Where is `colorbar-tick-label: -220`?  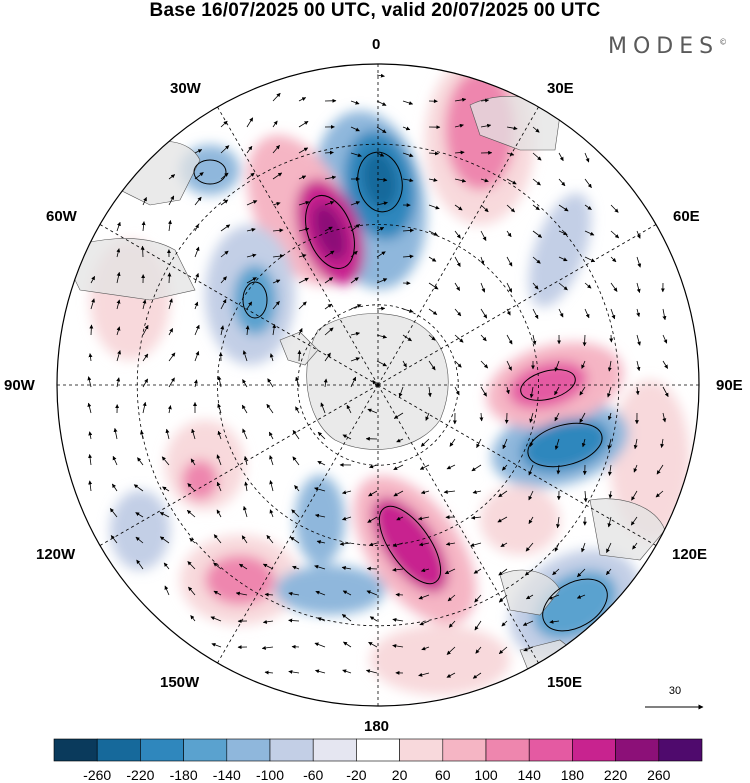
colorbar-tick-label: -220 is located at coordinates (140, 775).